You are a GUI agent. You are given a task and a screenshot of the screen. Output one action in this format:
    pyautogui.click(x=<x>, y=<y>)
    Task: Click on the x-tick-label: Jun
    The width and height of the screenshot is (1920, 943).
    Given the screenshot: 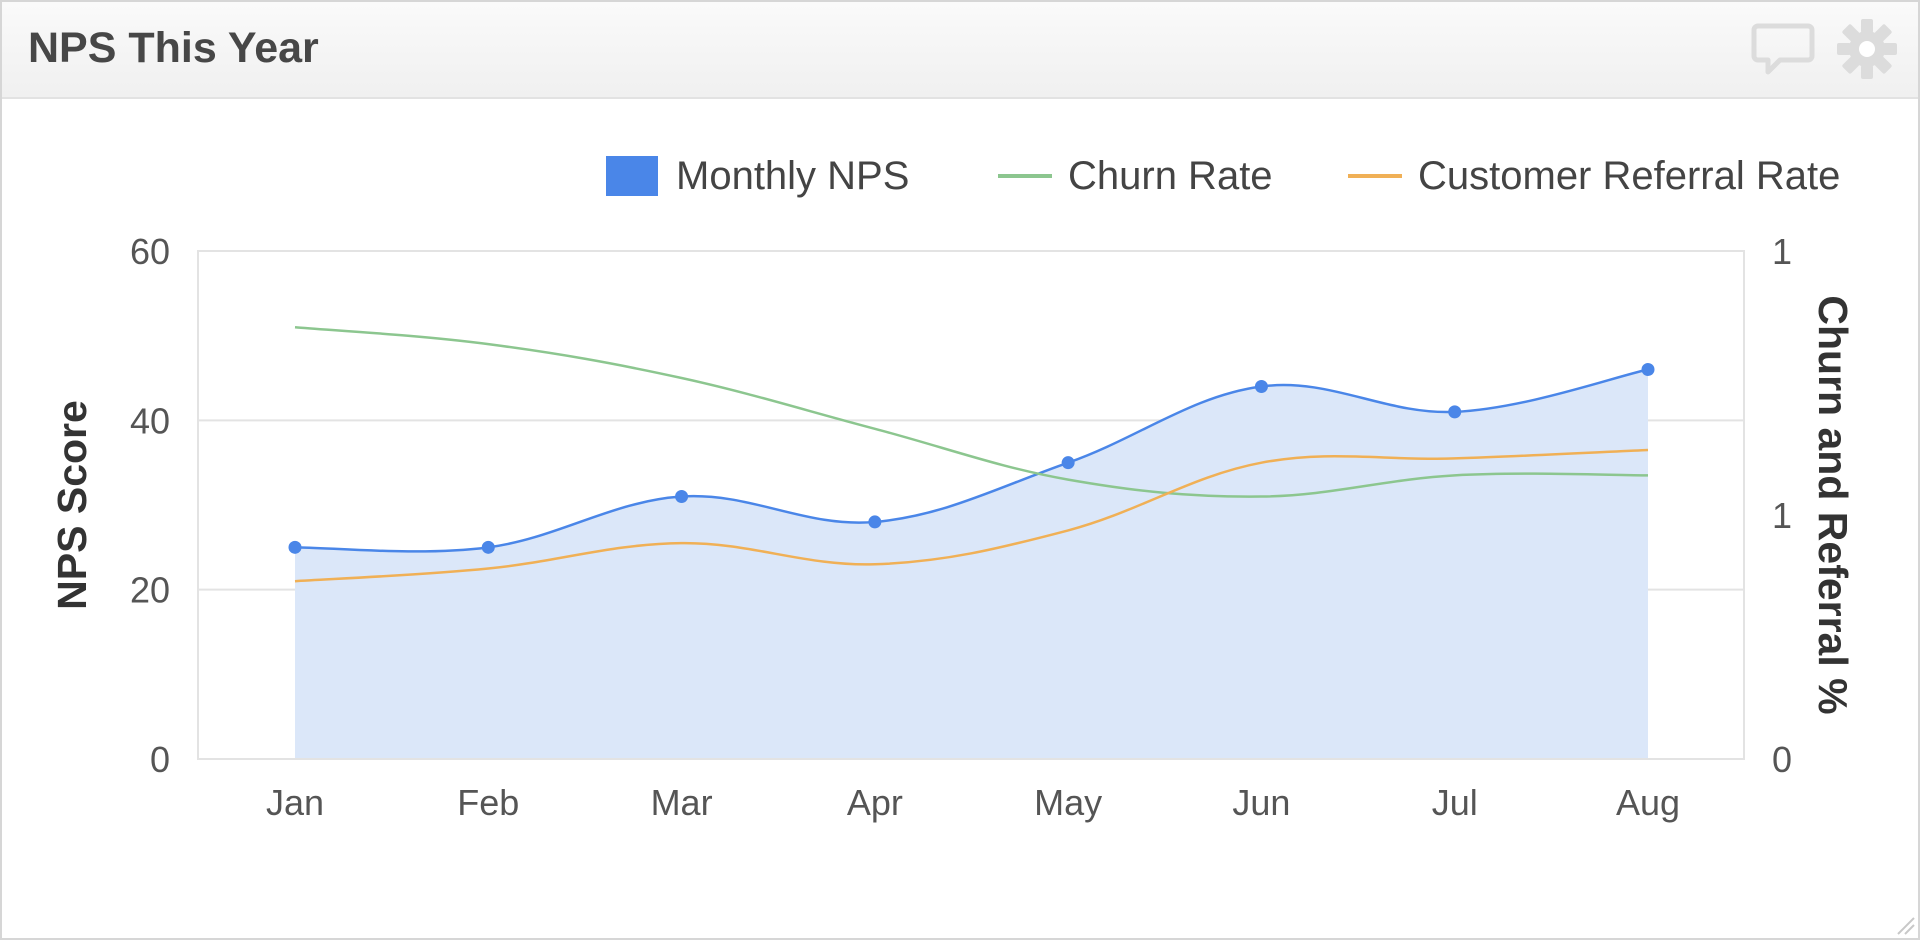 What is the action you would take?
    pyautogui.click(x=1261, y=802)
    